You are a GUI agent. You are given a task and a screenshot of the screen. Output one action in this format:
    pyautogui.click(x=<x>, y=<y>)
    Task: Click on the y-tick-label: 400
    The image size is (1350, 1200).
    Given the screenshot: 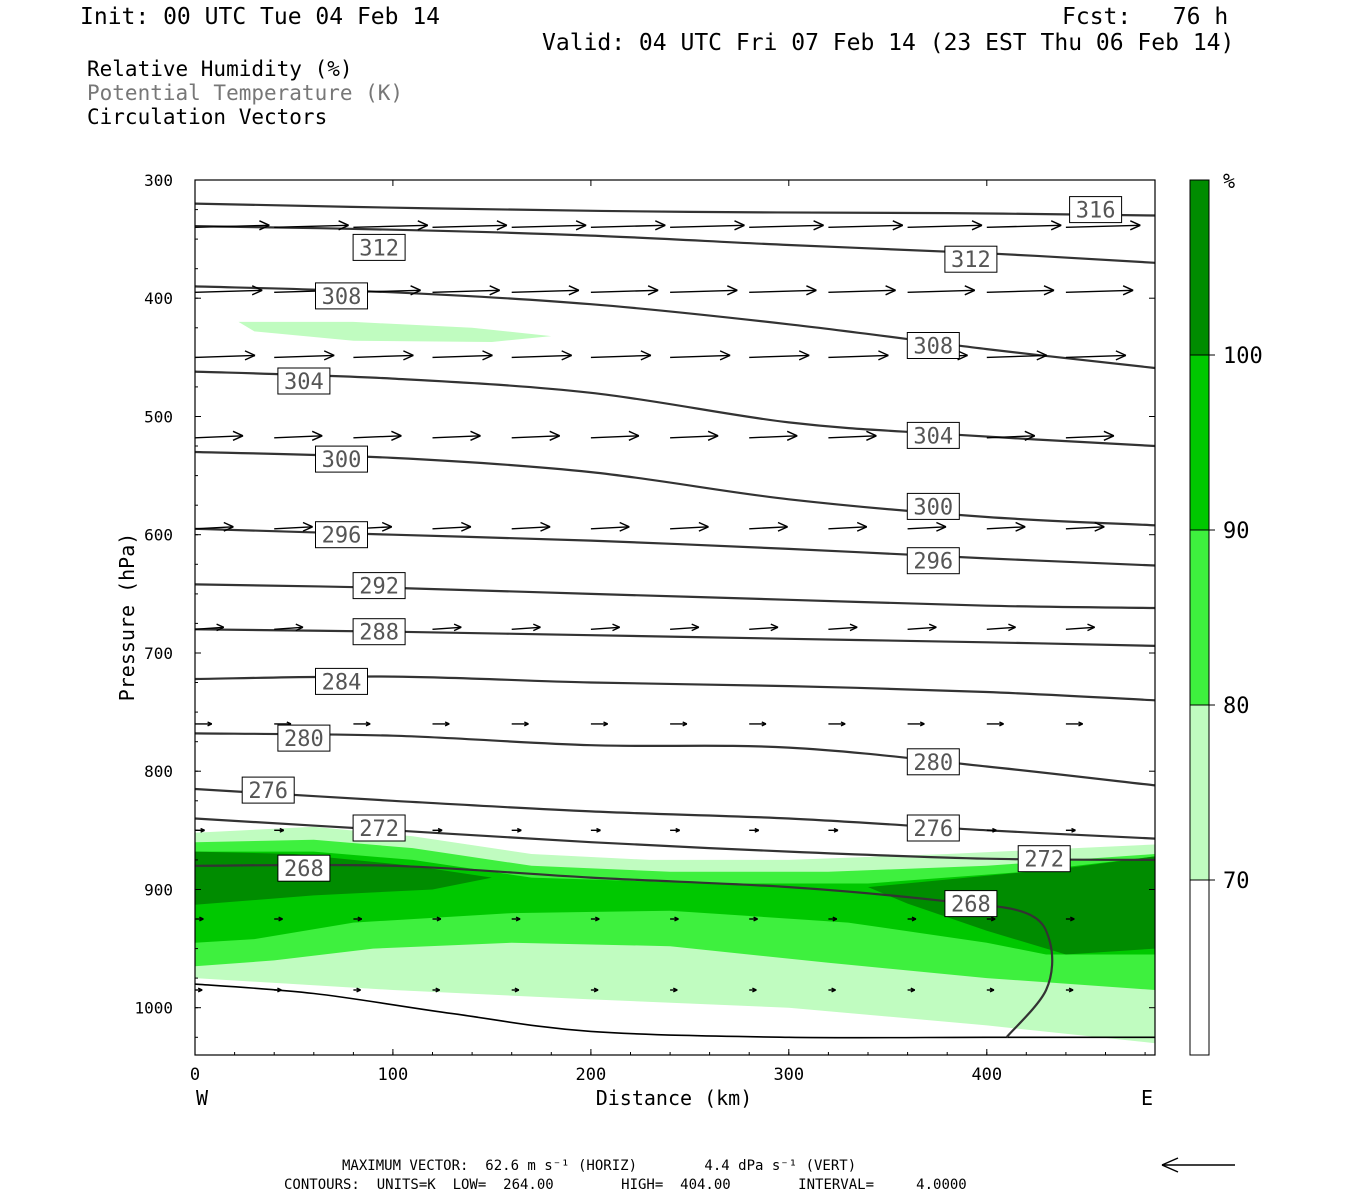 What is the action you would take?
    pyautogui.click(x=158, y=298)
    